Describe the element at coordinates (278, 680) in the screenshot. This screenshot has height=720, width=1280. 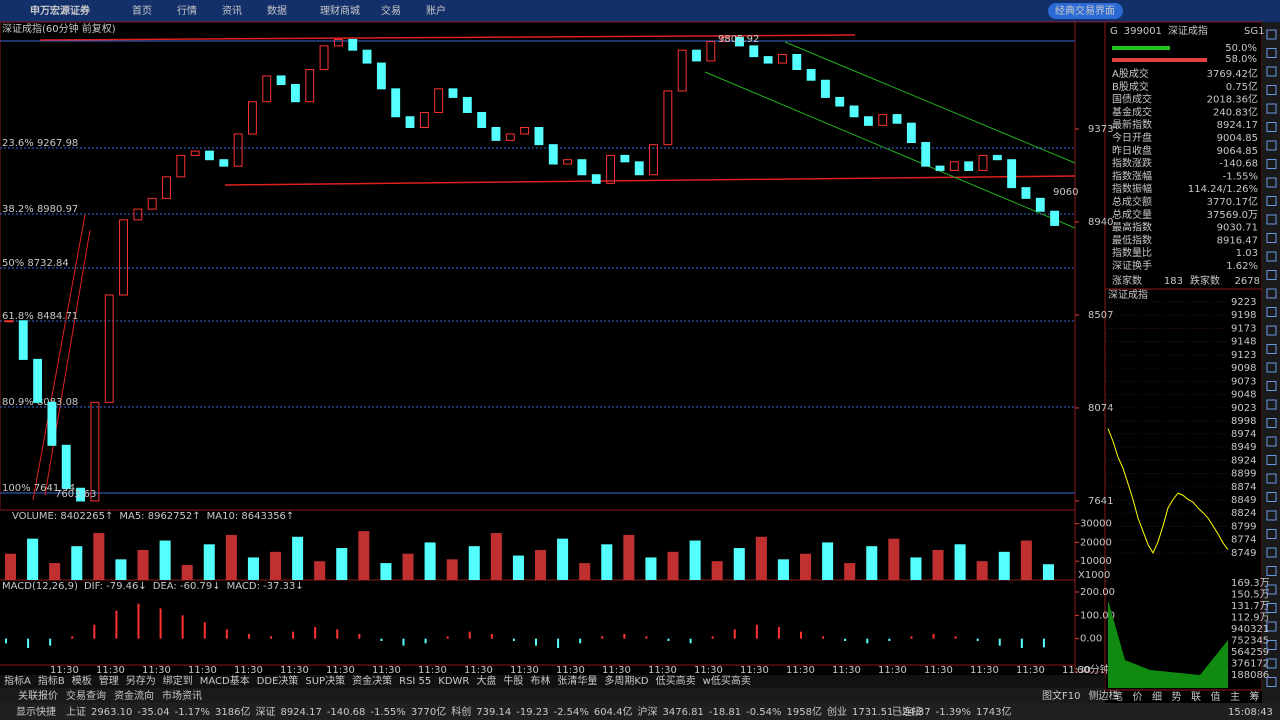
I see `indicator-tab: DDE决策` at that location.